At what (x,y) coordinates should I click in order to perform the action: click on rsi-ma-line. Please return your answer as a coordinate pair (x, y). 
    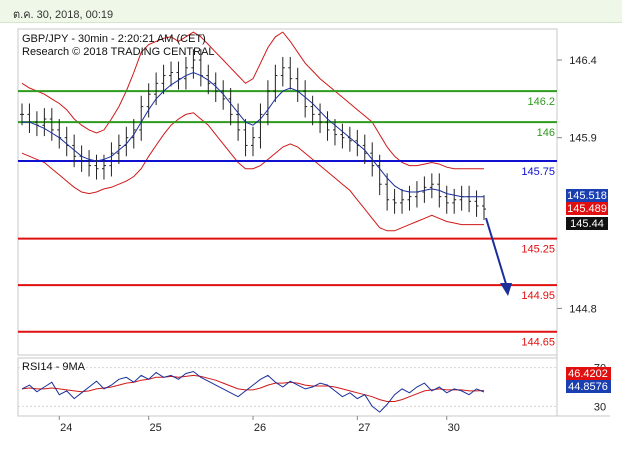
    Looking at the image, I should click on (253, 388).